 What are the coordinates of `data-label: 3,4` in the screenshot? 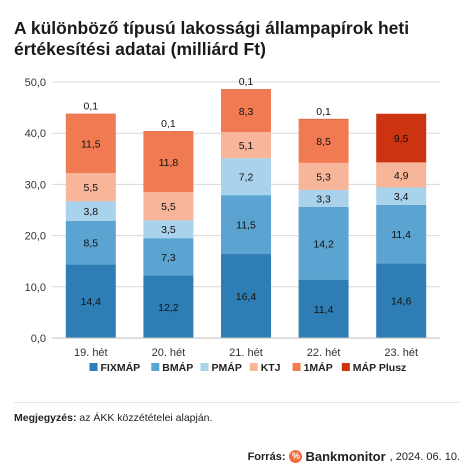 It's located at (401, 197).